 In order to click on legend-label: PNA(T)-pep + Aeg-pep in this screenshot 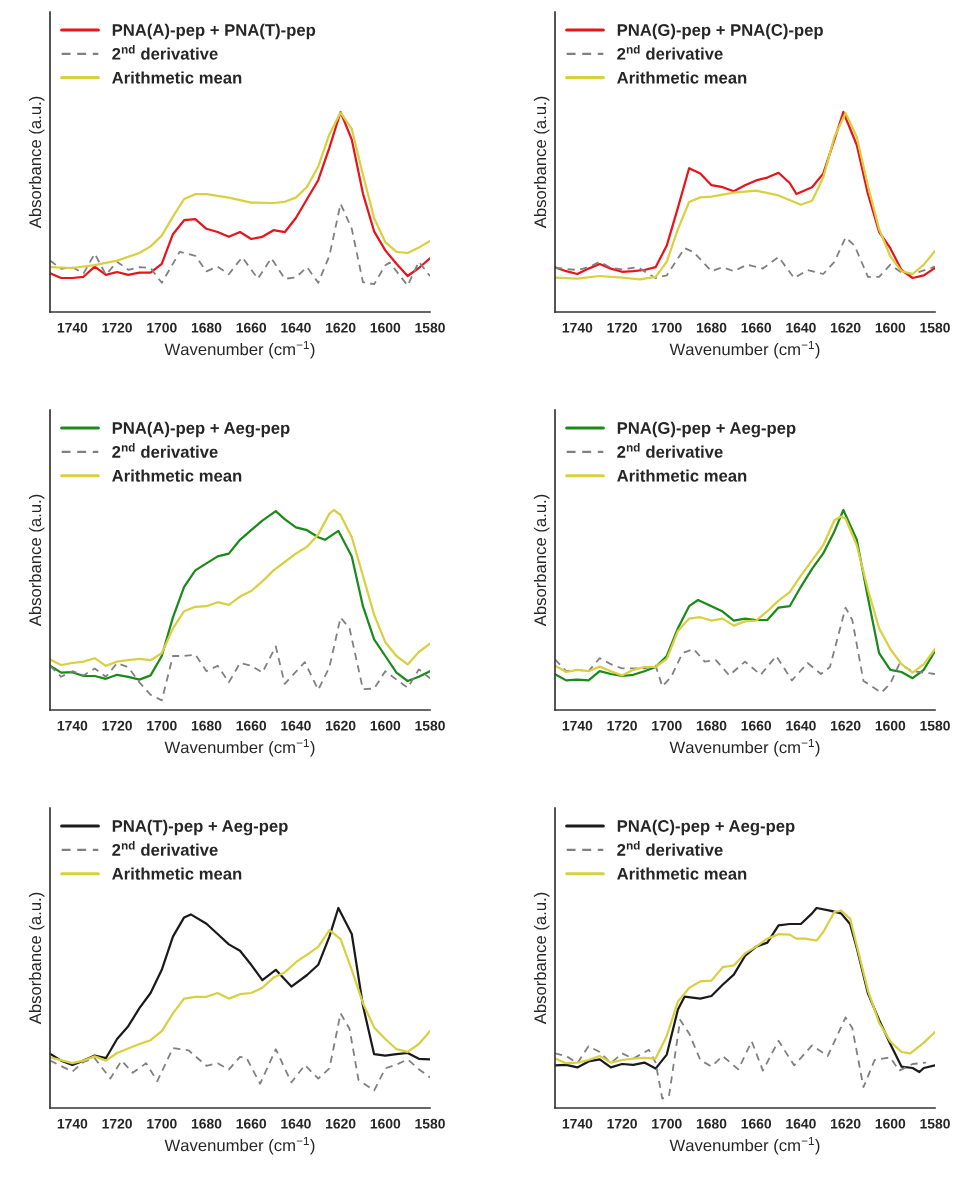, I will do `click(200, 827)`.